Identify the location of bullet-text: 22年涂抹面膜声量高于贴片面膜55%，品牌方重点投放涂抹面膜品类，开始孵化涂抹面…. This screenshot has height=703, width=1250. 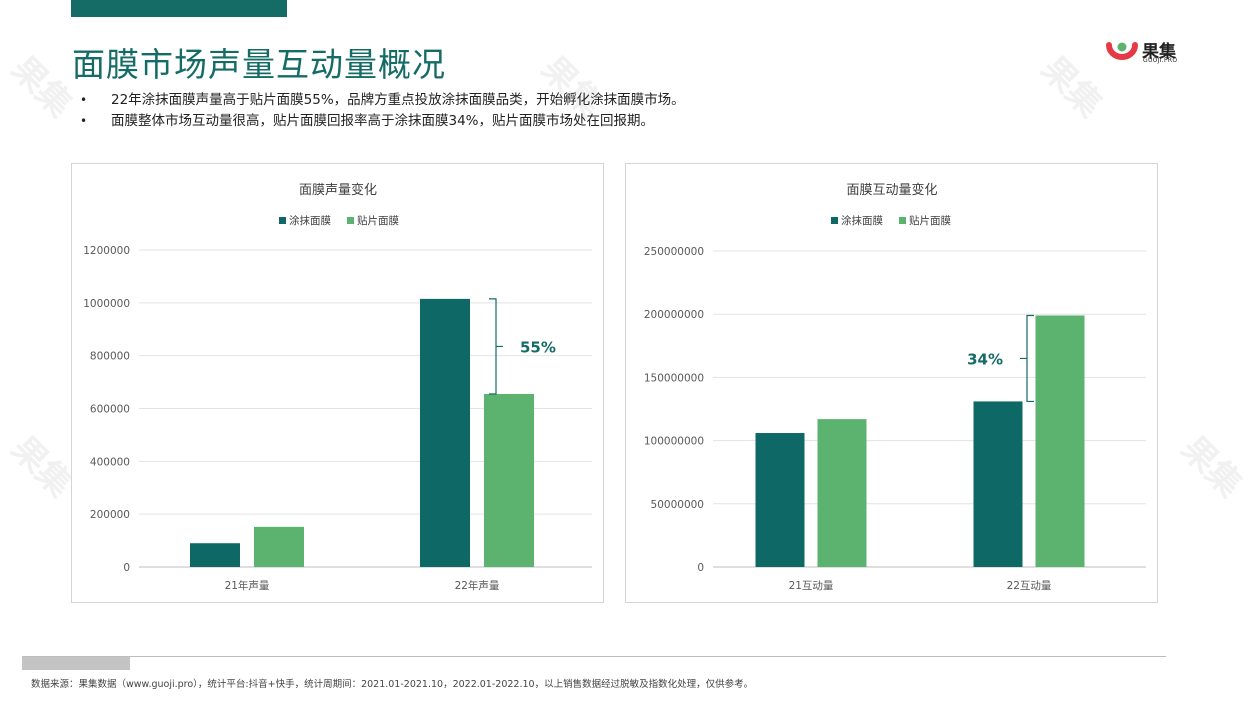
(398, 100).